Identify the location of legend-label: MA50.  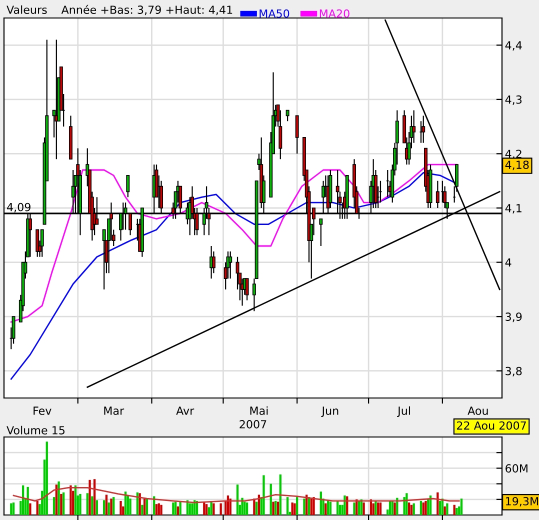
(275, 13).